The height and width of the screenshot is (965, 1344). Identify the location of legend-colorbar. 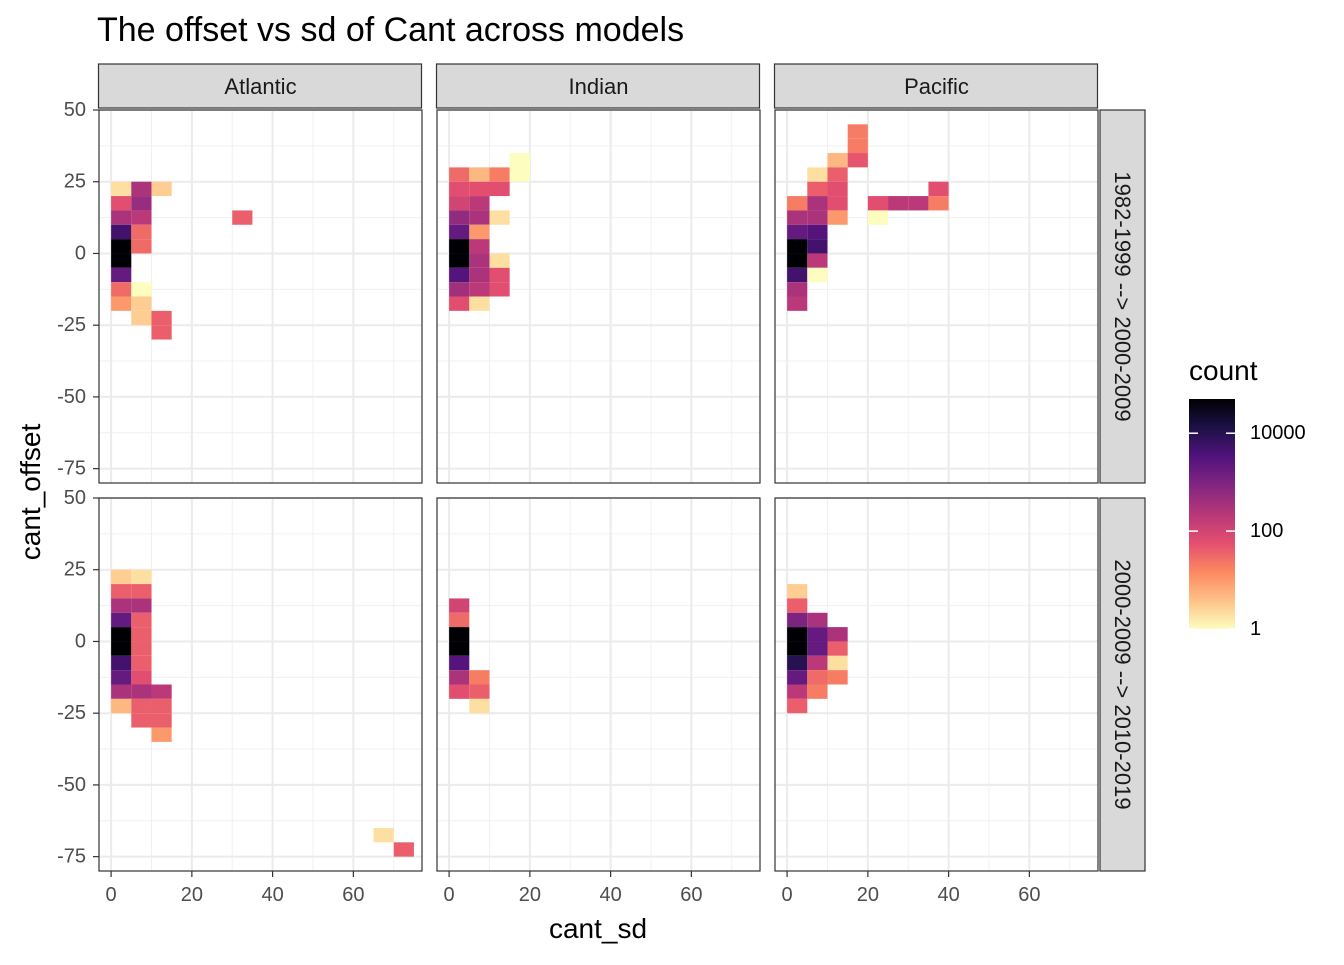
(1212, 514).